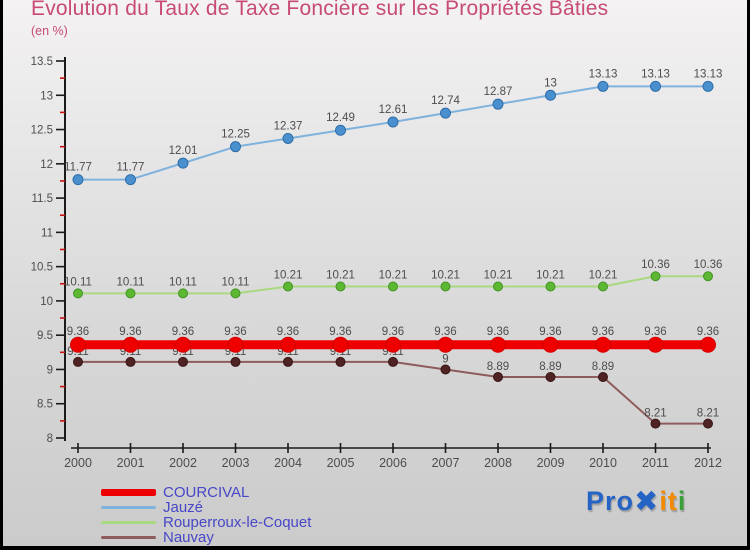  Describe the element at coordinates (647, 502) in the screenshot. I see `logo-letter: ✖` at that location.